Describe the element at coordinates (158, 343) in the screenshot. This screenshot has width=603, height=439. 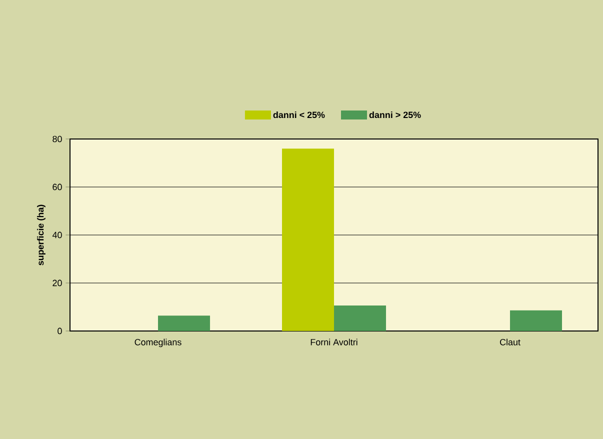
I see `x-tick-label: Comeglians` at that location.